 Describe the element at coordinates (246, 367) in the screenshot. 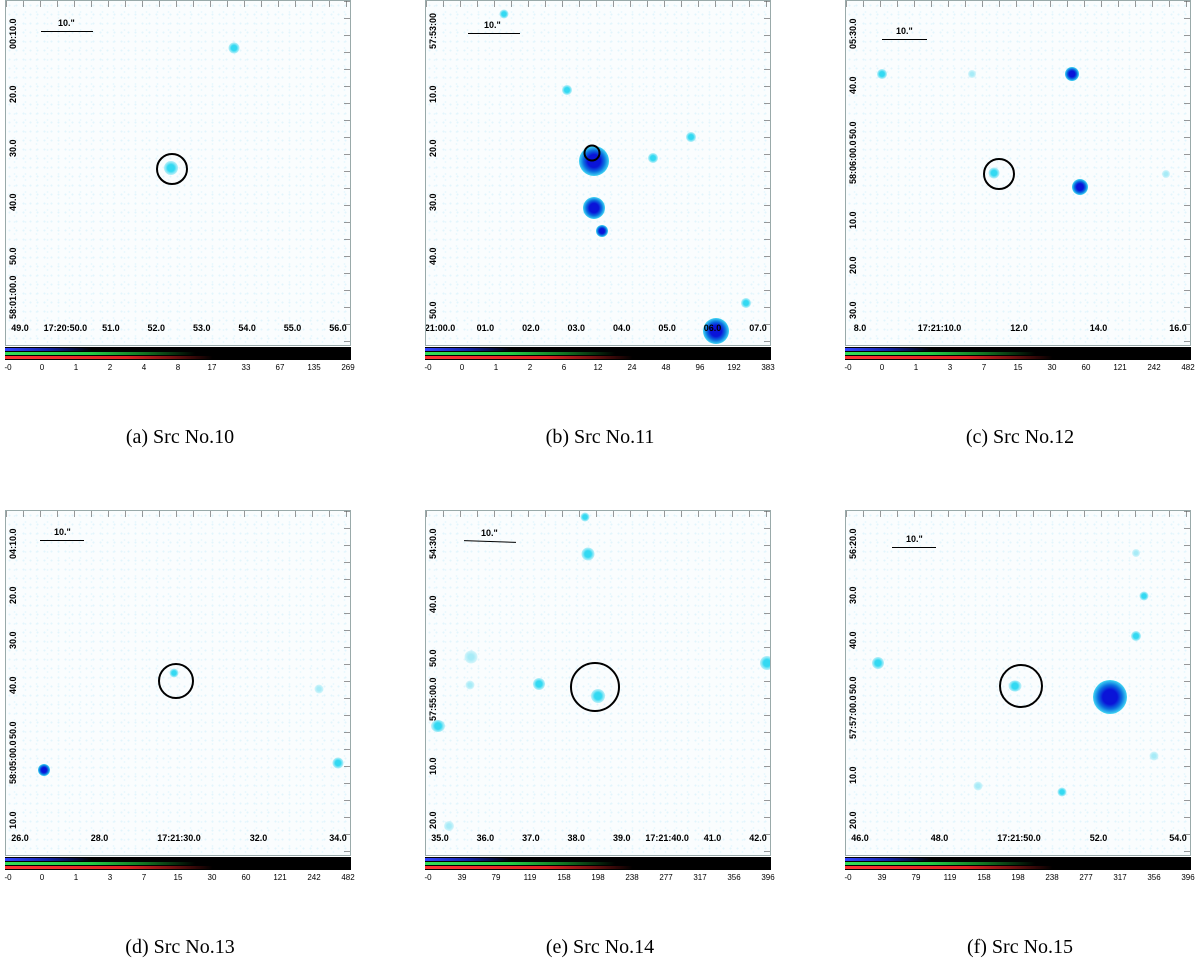

I see `colorbar-tick-label: 33` at that location.